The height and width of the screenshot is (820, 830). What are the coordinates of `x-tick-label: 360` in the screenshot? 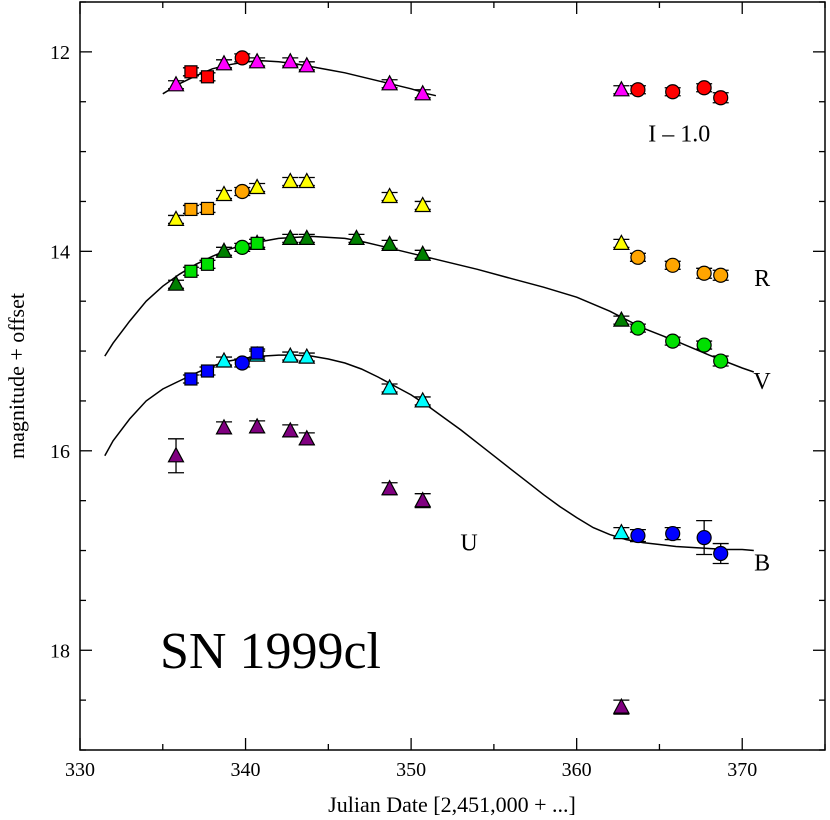 It's located at (577, 770).